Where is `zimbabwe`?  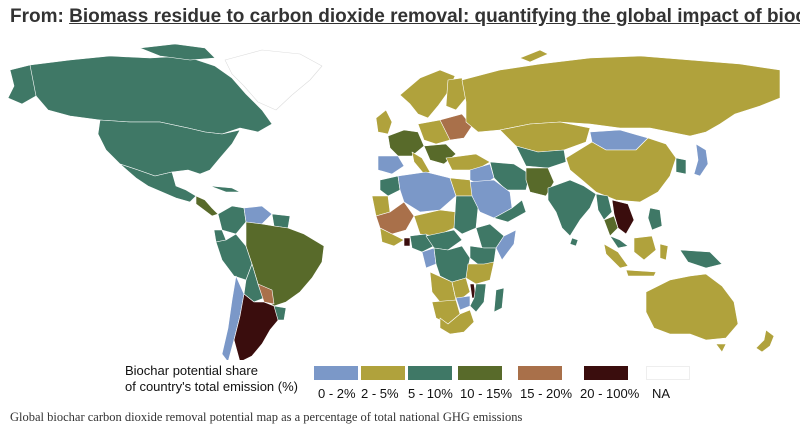 zimbabwe is located at coordinates (463, 303).